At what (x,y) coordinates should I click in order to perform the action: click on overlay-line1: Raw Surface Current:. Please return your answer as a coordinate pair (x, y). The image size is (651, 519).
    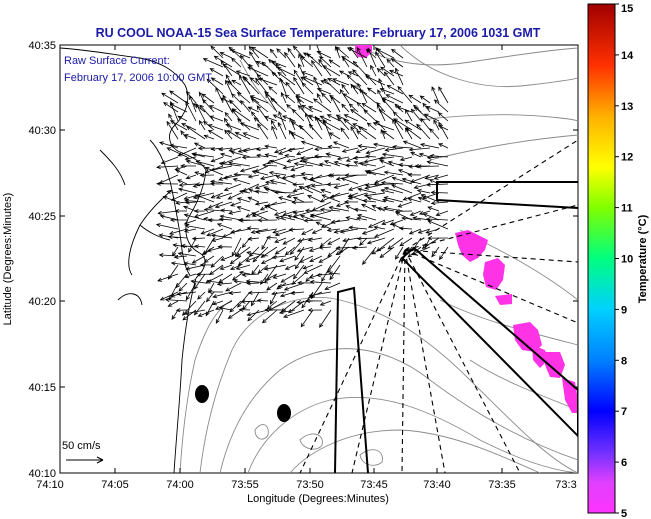
    Looking at the image, I should click on (117, 61).